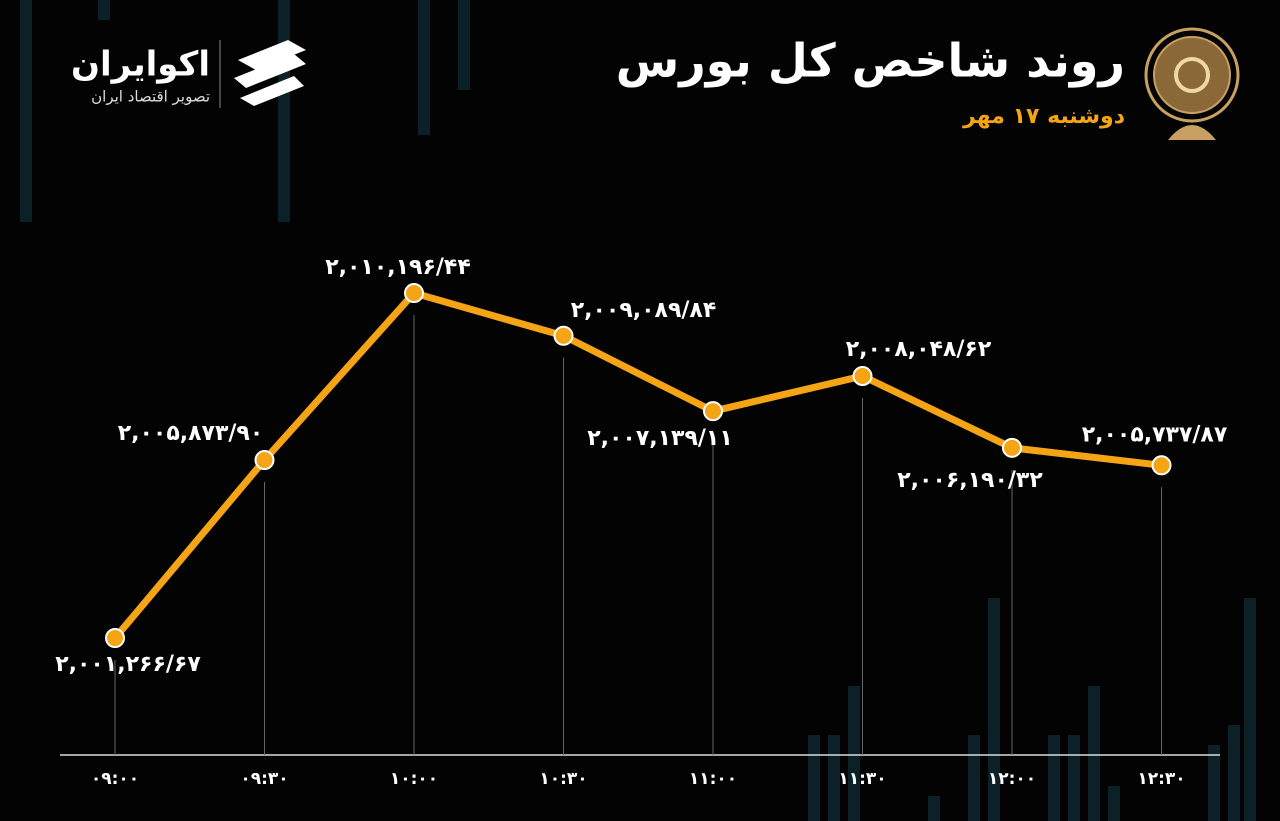  I want to click on brand-logo: اکوایران تصویر اقتصاد ایران, so click(188, 74).